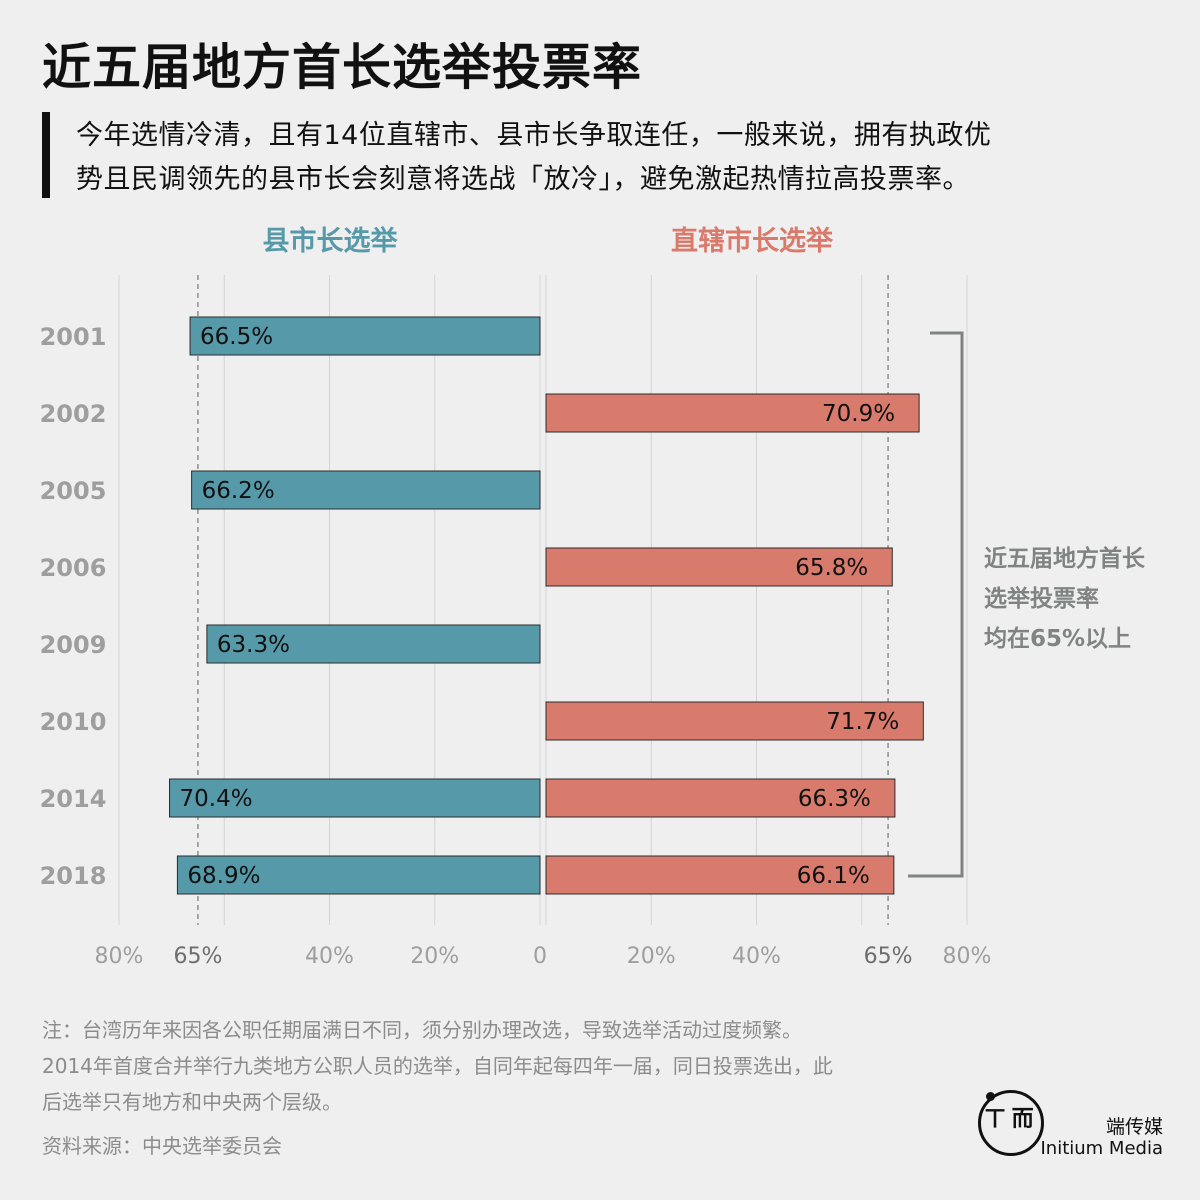 Image resolution: width=1200 pixels, height=1200 pixels. I want to click on county-value-label: 63.3%, so click(253, 645).